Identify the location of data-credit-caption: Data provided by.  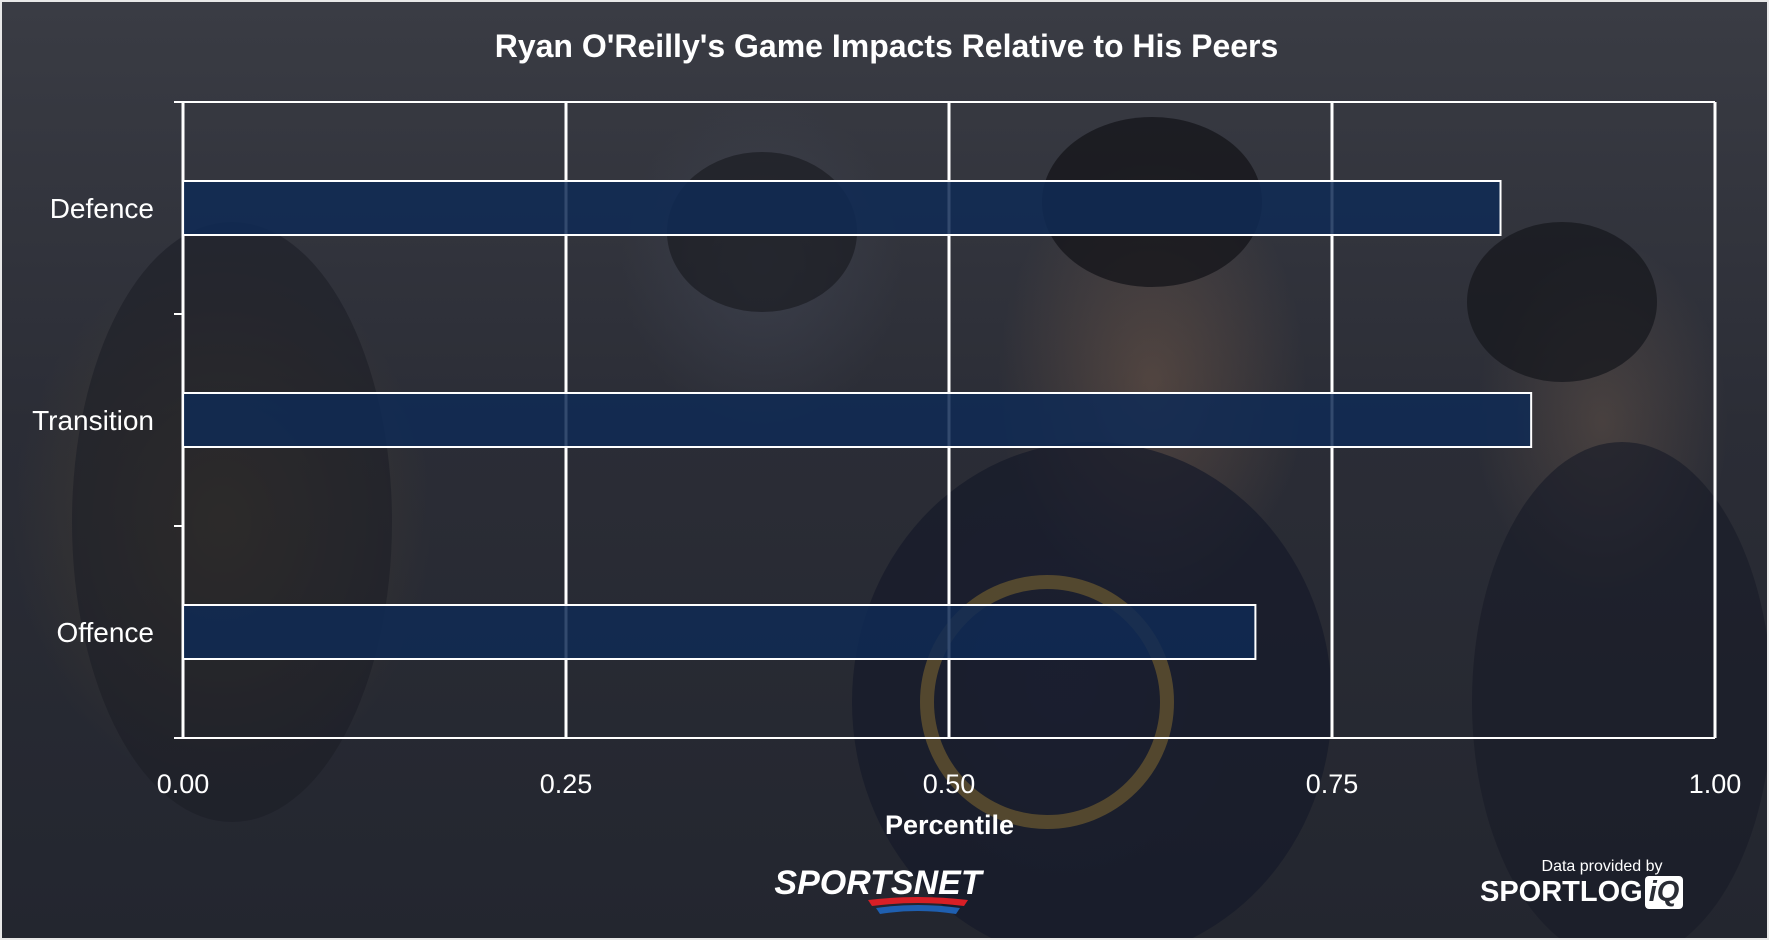
(1602, 866).